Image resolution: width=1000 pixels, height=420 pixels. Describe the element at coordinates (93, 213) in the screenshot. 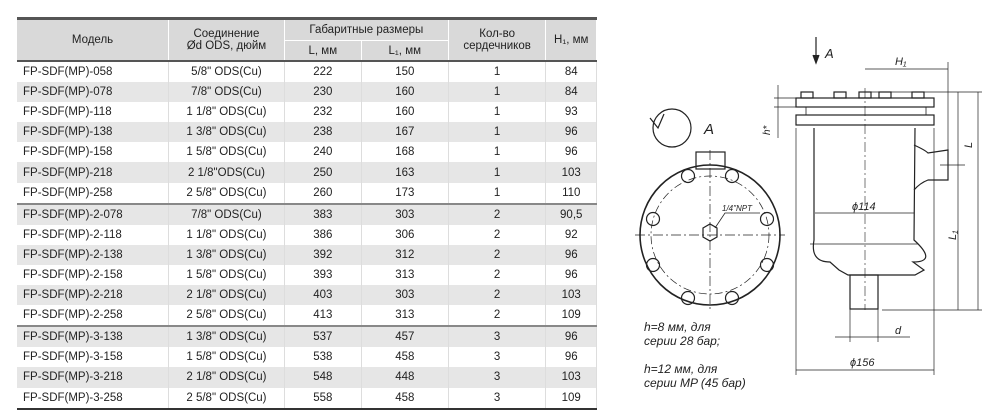

I see `cell-model: FP-SDF(MP)-2-078` at that location.